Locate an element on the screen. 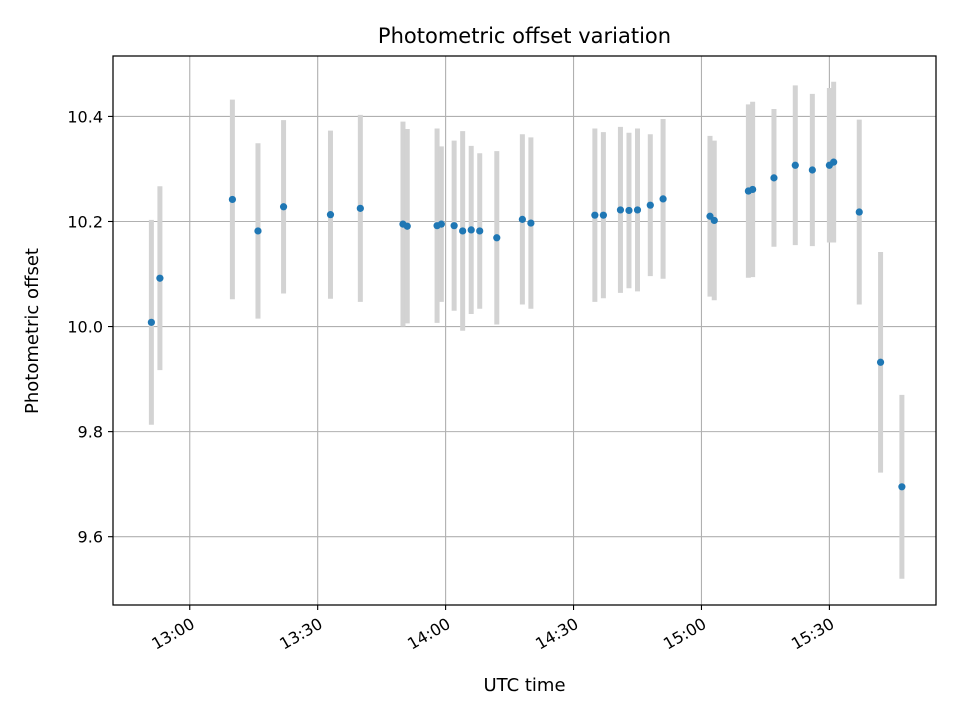 Image resolution: width=960 pixels, height=720 pixels. x-axis-label: UTC time is located at coordinates (524, 685).